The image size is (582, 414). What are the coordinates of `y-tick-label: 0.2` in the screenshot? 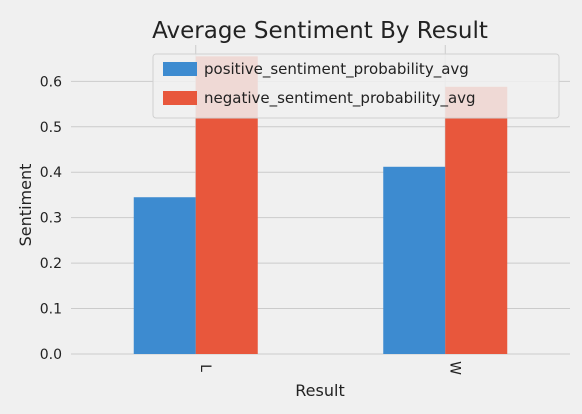 It's located at (51, 264).